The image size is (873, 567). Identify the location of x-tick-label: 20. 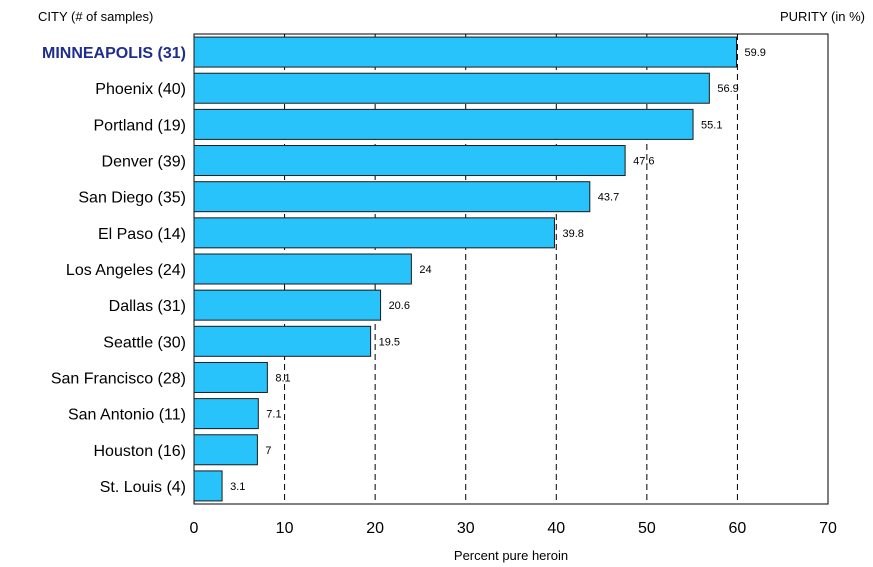
(375, 528).